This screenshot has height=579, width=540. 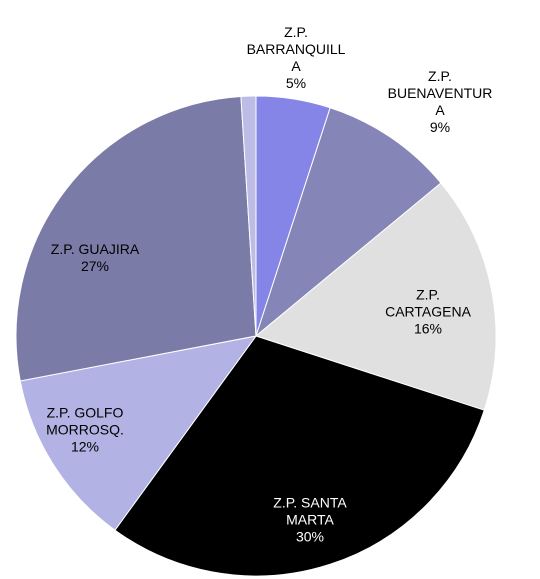 What do you see at coordinates (95, 266) in the screenshot?
I see `value-label: 27%` at bounding box center [95, 266].